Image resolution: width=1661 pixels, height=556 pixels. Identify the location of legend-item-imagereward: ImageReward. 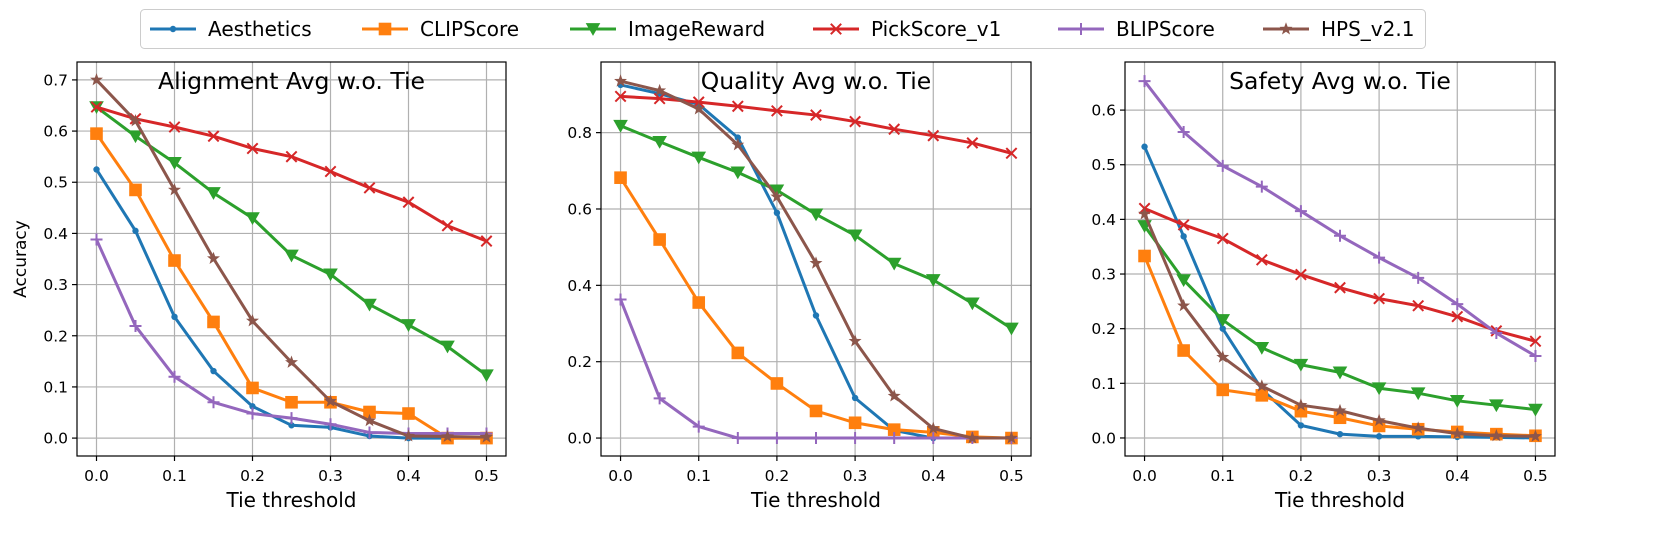
(667, 29).